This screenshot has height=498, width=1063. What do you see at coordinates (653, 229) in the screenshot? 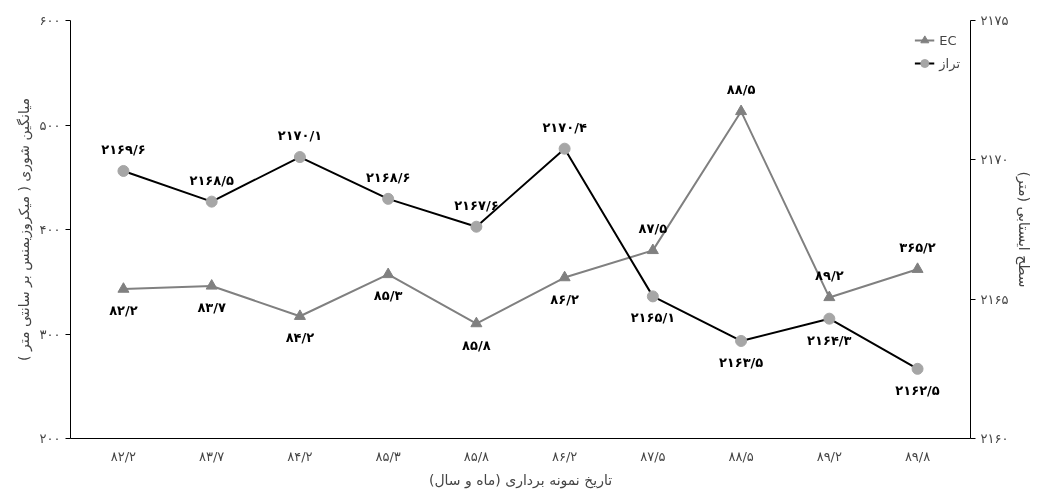
I see `data-label: ۸۷/۵` at bounding box center [653, 229].